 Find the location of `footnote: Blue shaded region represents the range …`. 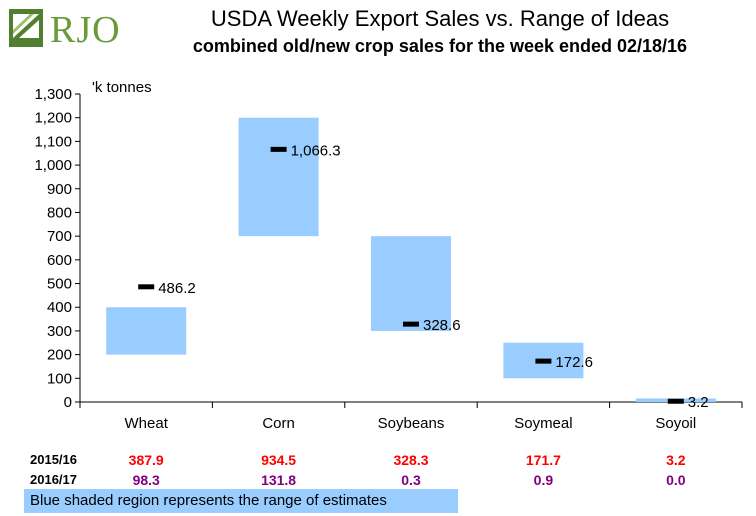

footnote: Blue shaded region represents the range … is located at coordinates (241, 501).